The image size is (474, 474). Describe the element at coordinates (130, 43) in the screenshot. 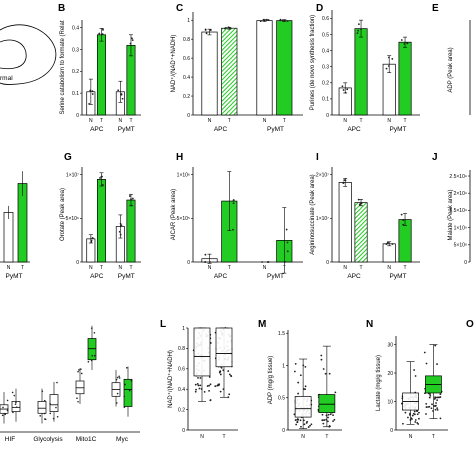

I see `data-point-B` at that location.